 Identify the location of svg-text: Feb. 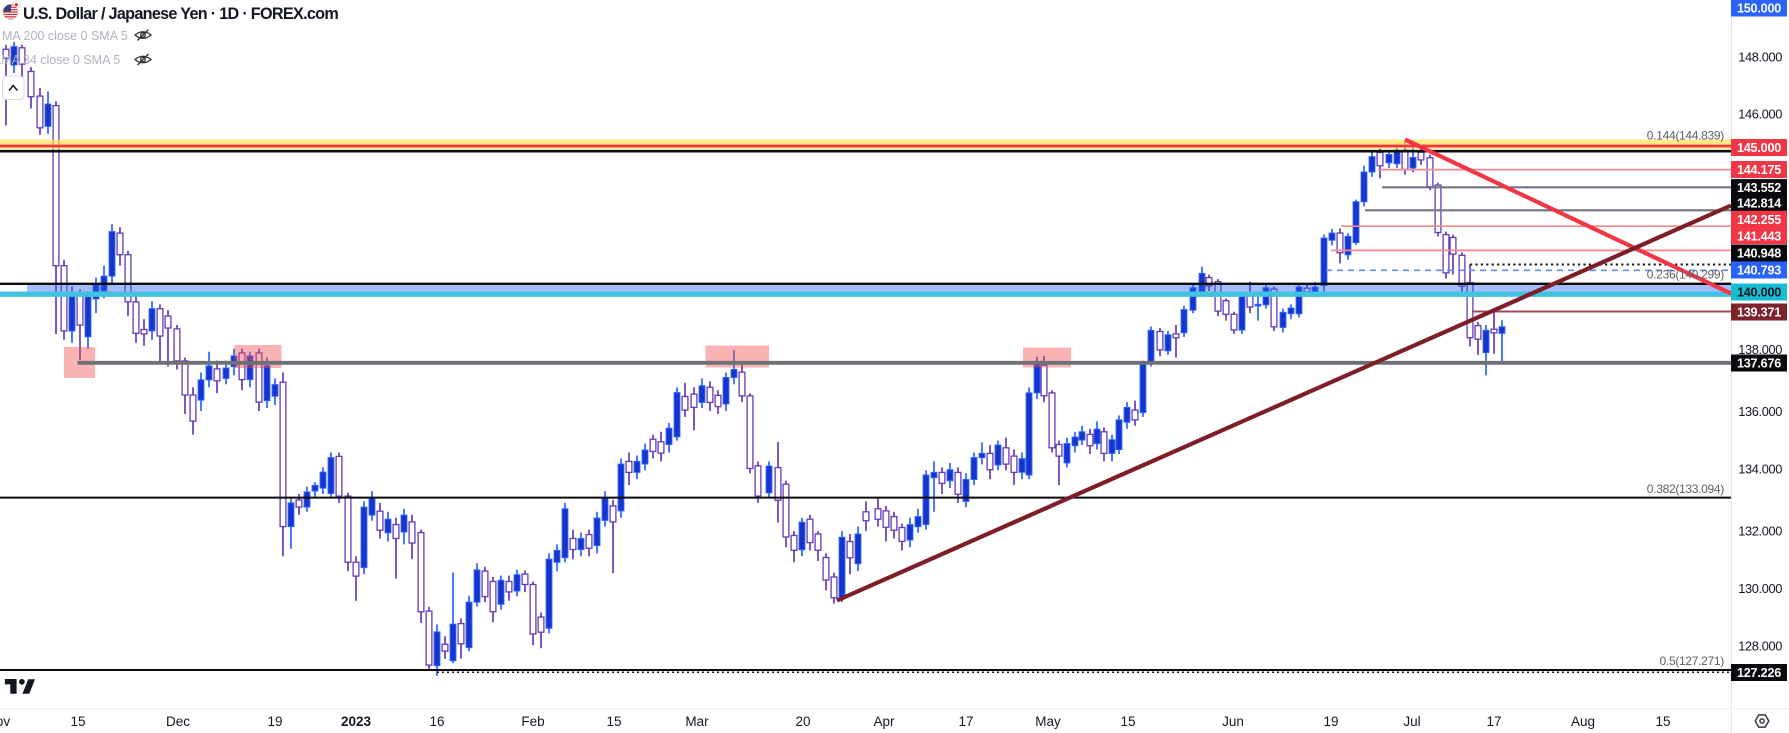
(532, 721).